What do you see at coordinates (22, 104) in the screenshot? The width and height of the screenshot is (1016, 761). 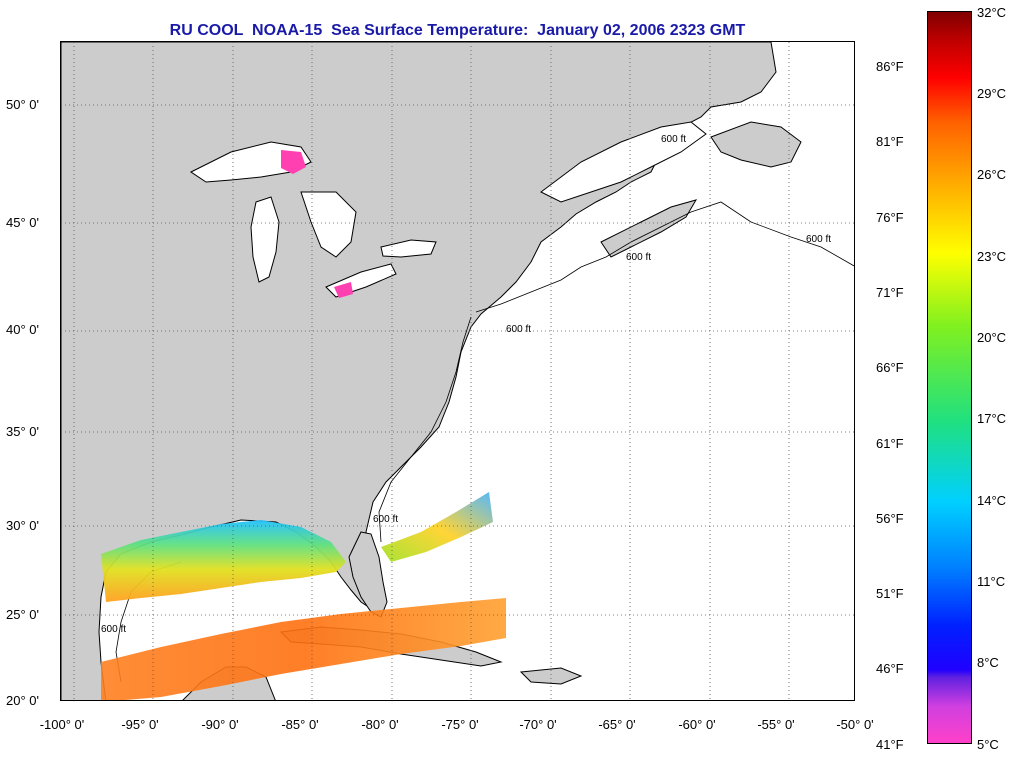 I see `lat-label-50: 50° 0'` at bounding box center [22, 104].